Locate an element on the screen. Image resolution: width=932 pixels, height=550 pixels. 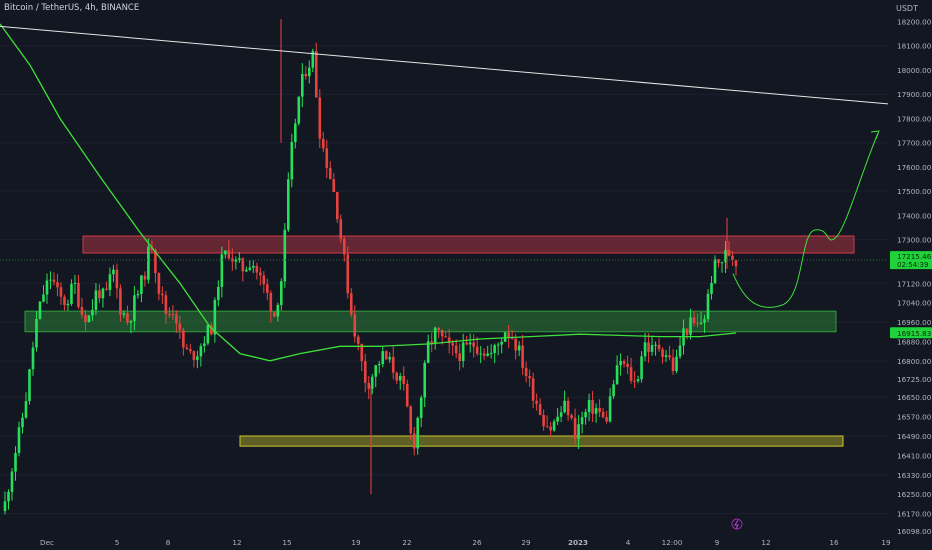
y-tick-label: 17800.00 is located at coordinates (914, 118).